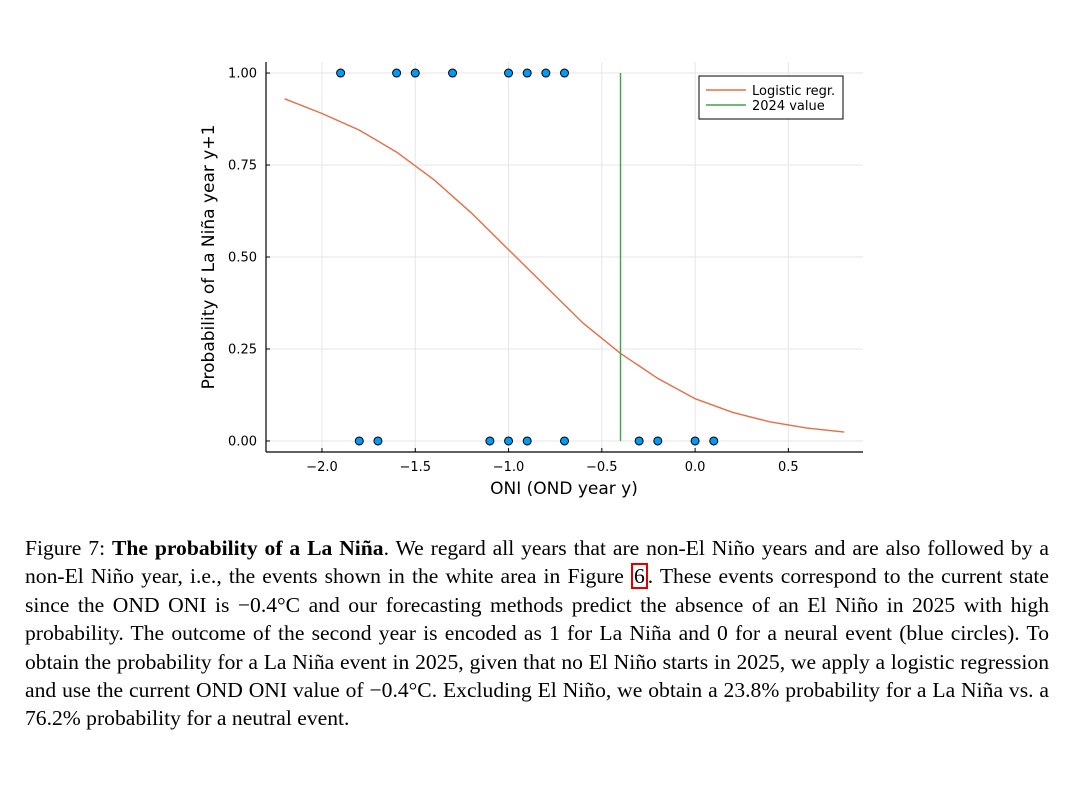 Image resolution: width=1084 pixels, height=806 pixels. What do you see at coordinates (65, 548) in the screenshot?
I see `caption-label: Figure 7:` at bounding box center [65, 548].